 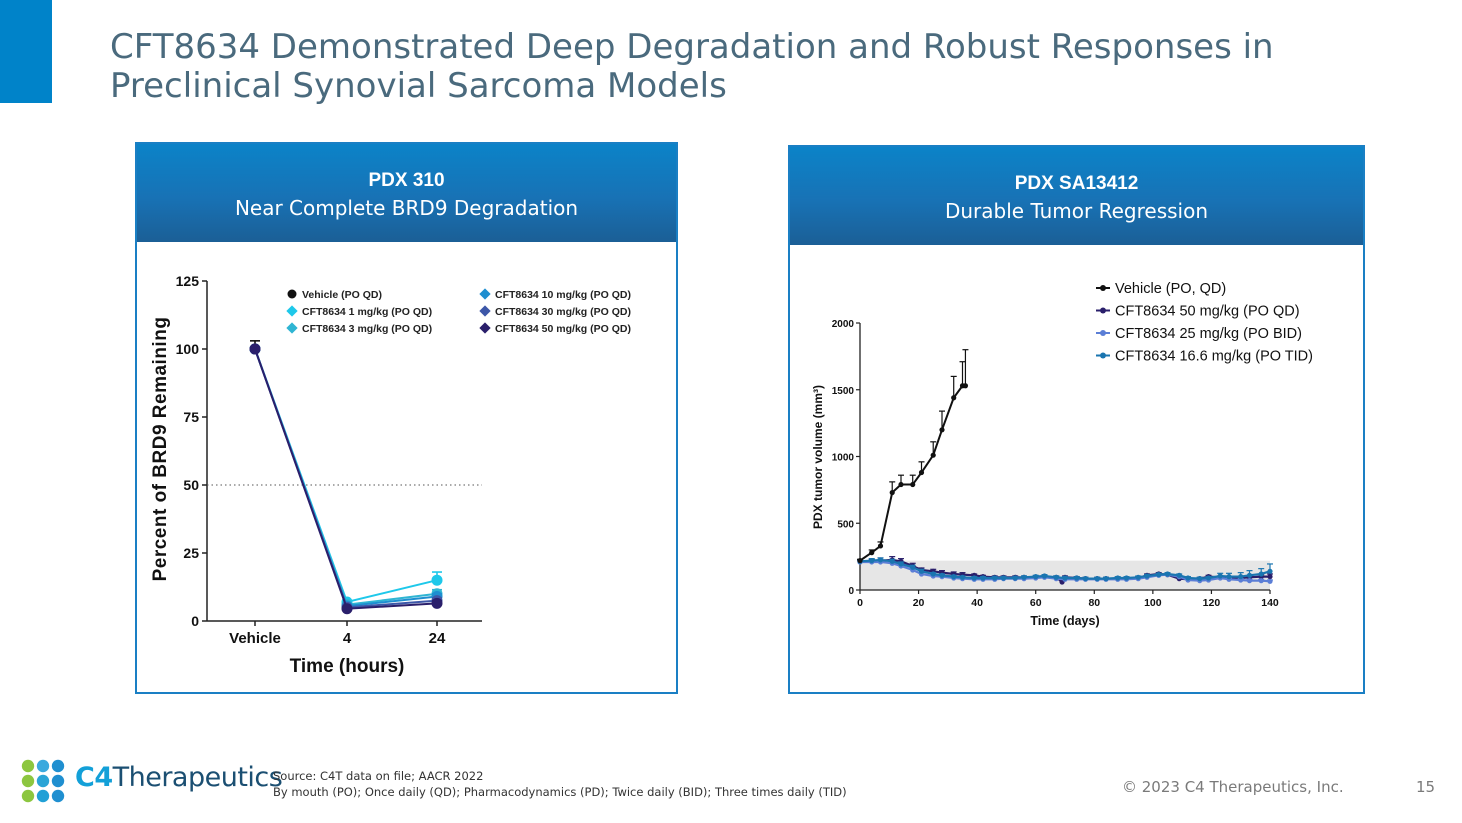 I want to click on page-number: 15, so click(x=1426, y=787).